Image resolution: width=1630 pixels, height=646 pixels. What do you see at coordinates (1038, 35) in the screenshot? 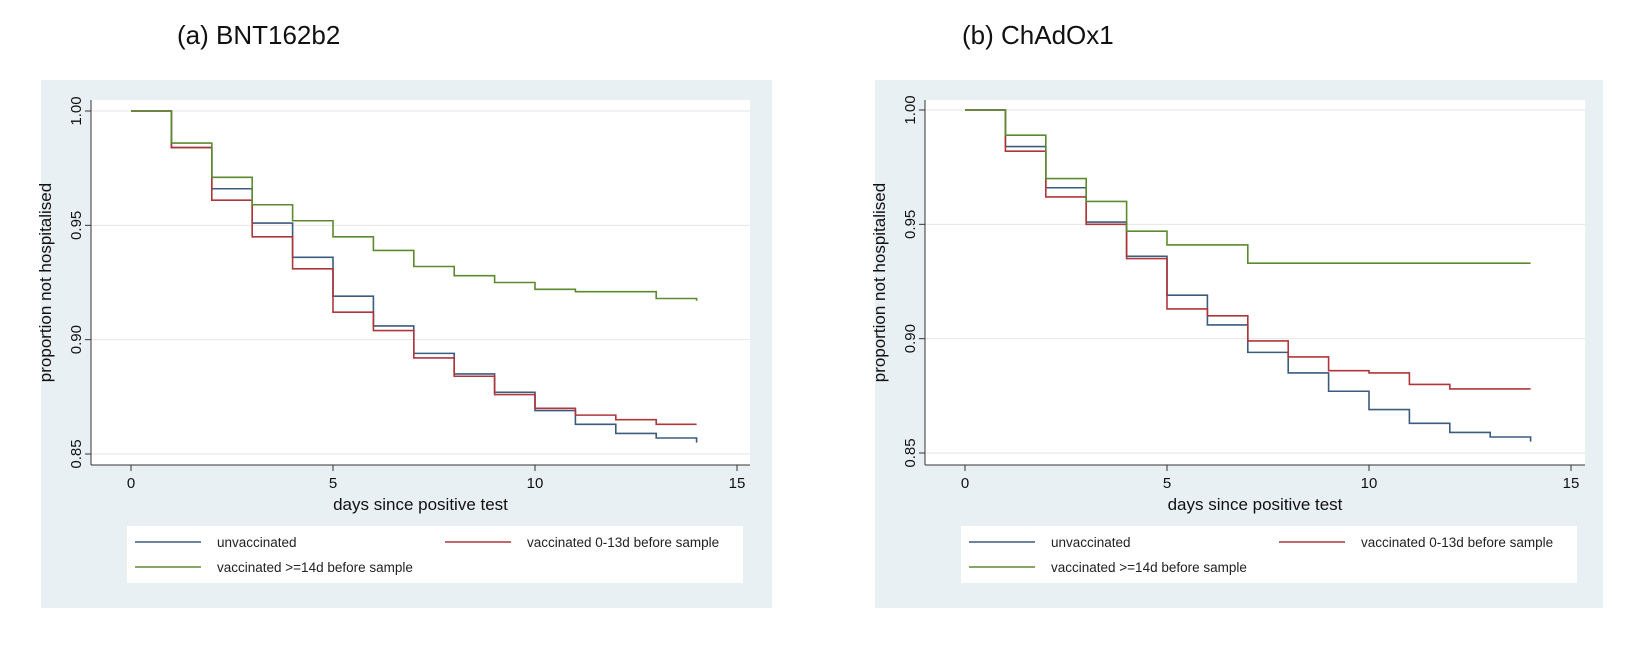
I see `chart-title-b: (b) ChAdOx1` at bounding box center [1038, 35].